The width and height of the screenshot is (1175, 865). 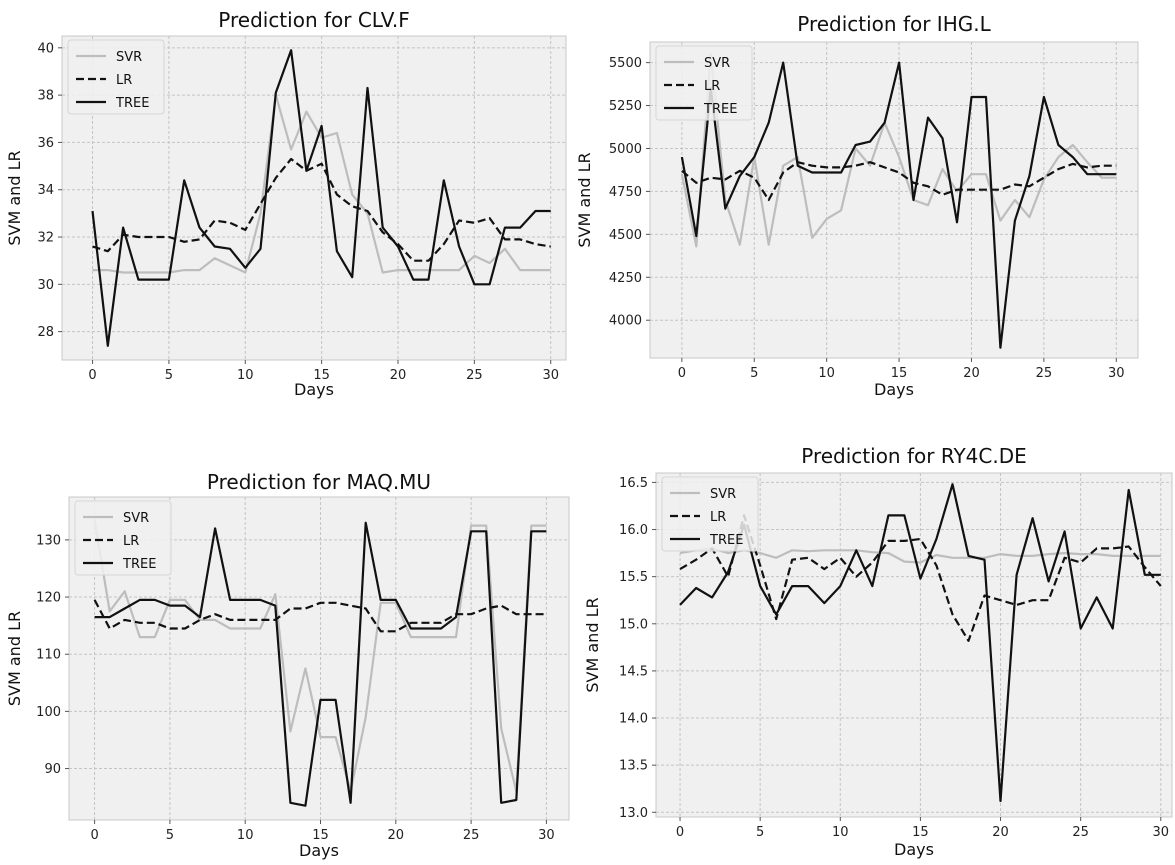 I want to click on chart-title: Prediction for CLV.F, so click(x=313, y=20).